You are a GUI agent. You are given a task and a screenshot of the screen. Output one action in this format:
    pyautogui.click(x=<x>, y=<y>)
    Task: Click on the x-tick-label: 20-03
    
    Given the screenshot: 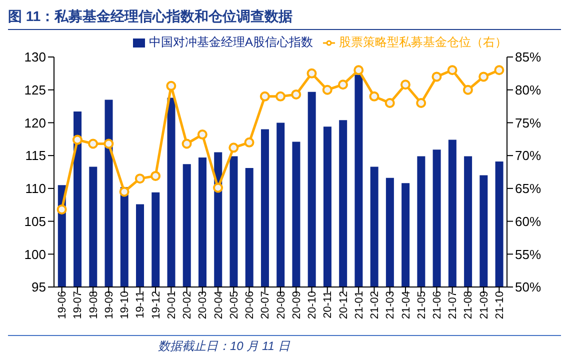 What is the action you would take?
    pyautogui.click(x=203, y=305)
    